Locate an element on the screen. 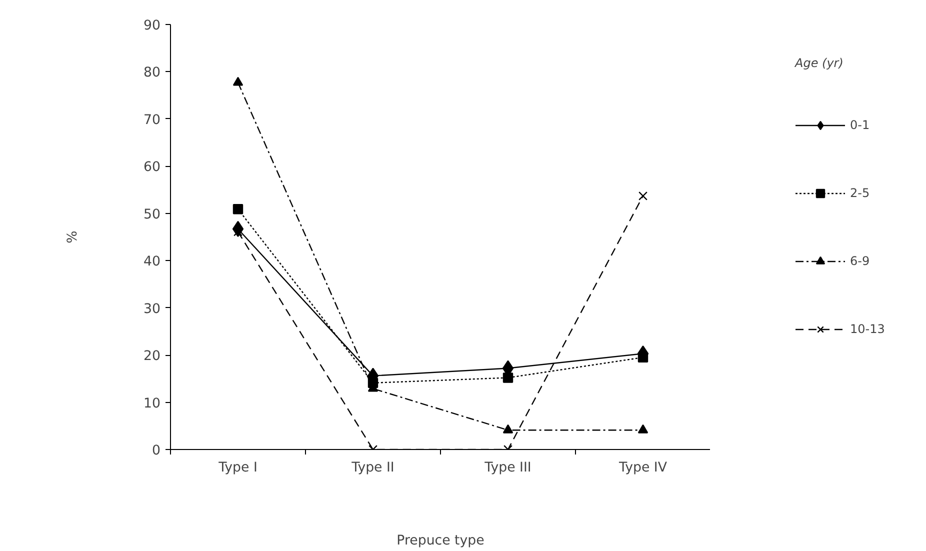  y-axis-title: % is located at coordinates (73, 237).